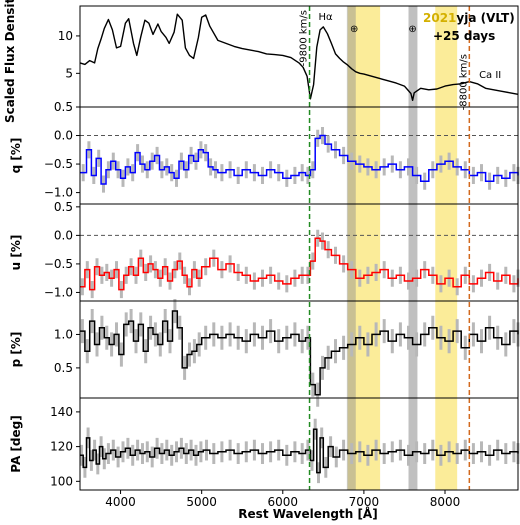 Image resolution: width=520 pixels, height=525 pixels. Describe the element at coordinates (283, 502) in the screenshot. I see `xtick-label-2: 6000` at that location.